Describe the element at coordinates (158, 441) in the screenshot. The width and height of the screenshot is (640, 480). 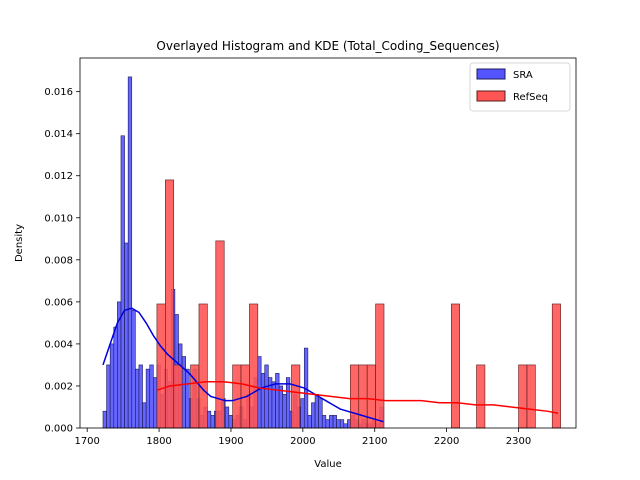
I see `x-tick-label: 1800` at that location.